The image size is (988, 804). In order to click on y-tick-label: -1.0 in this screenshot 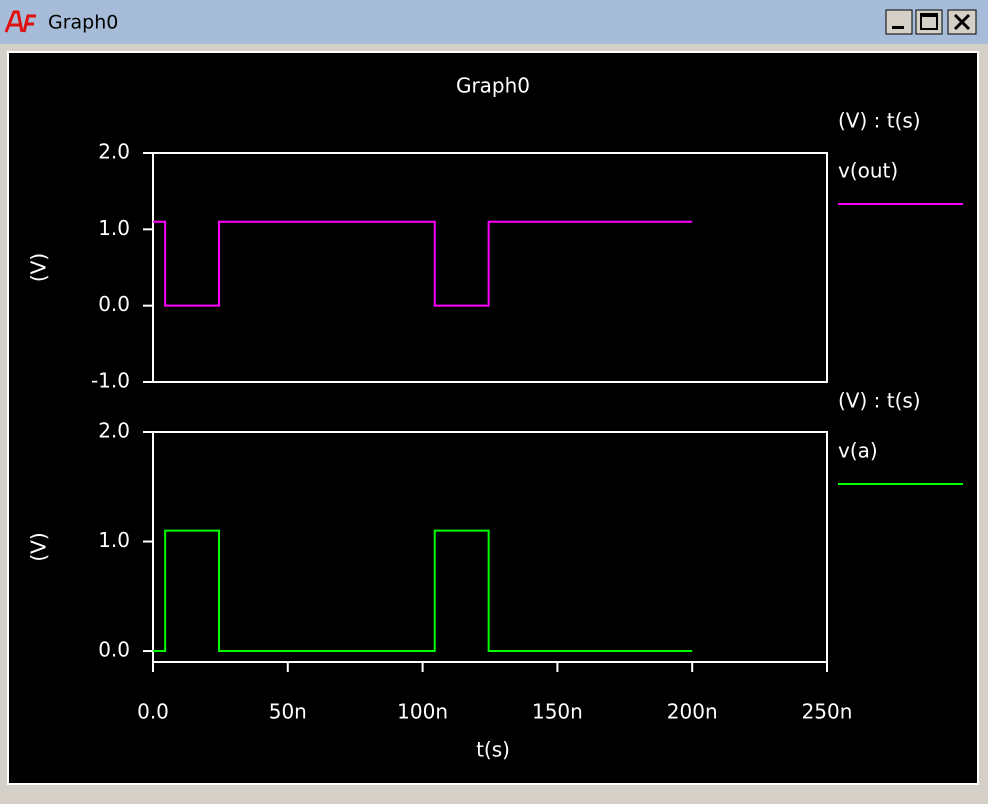, I will do `click(110, 381)`.